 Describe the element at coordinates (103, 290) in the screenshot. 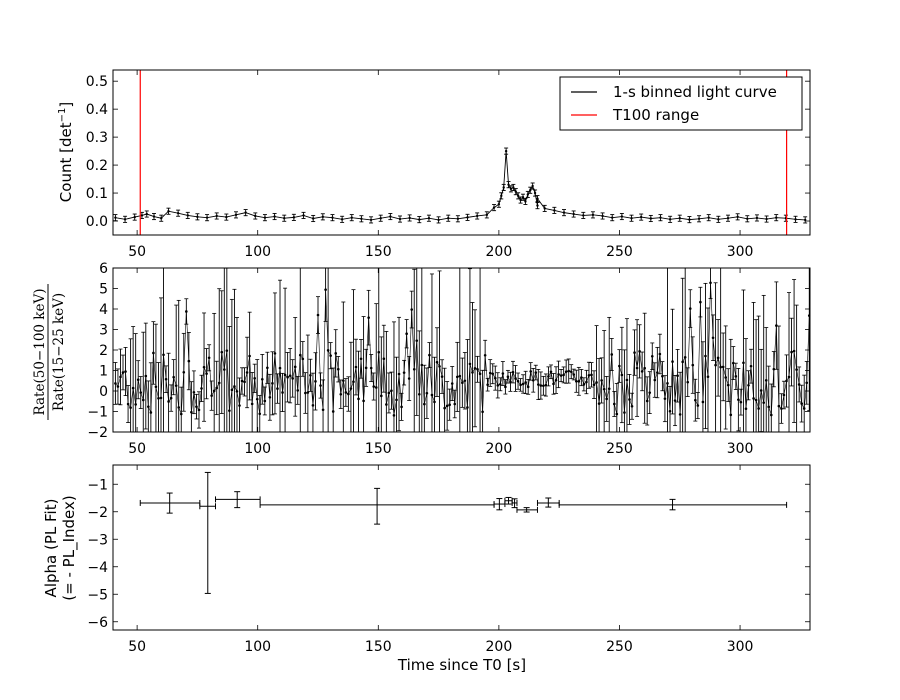

I see `y-tick-label: 5` at that location.